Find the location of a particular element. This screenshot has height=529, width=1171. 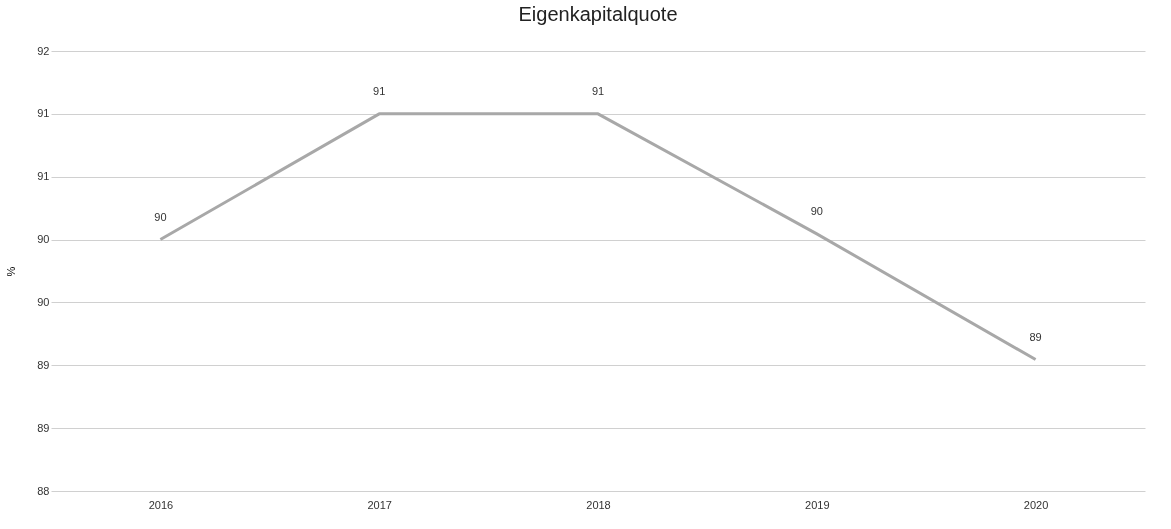

y-axis-title: % is located at coordinates (11, 271).